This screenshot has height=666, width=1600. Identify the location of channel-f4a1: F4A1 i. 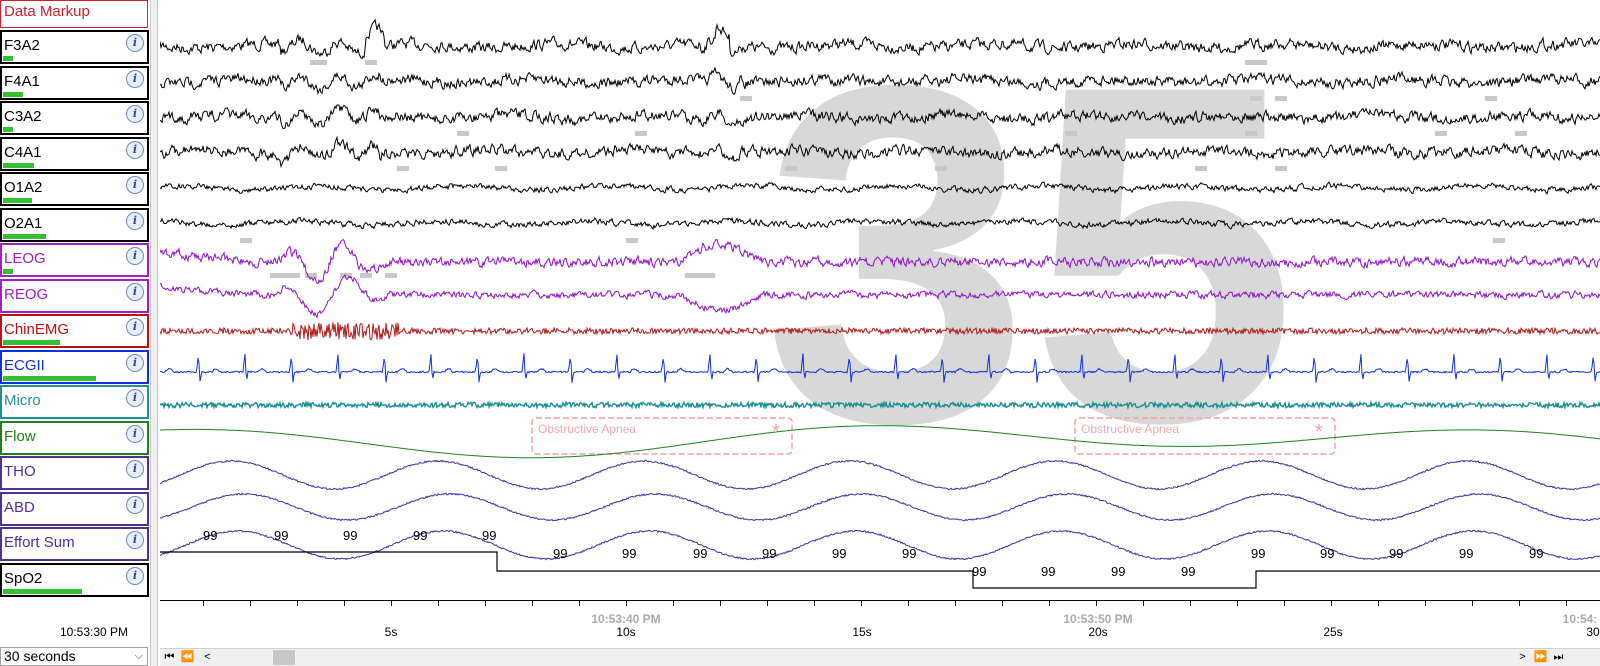
(74, 82).